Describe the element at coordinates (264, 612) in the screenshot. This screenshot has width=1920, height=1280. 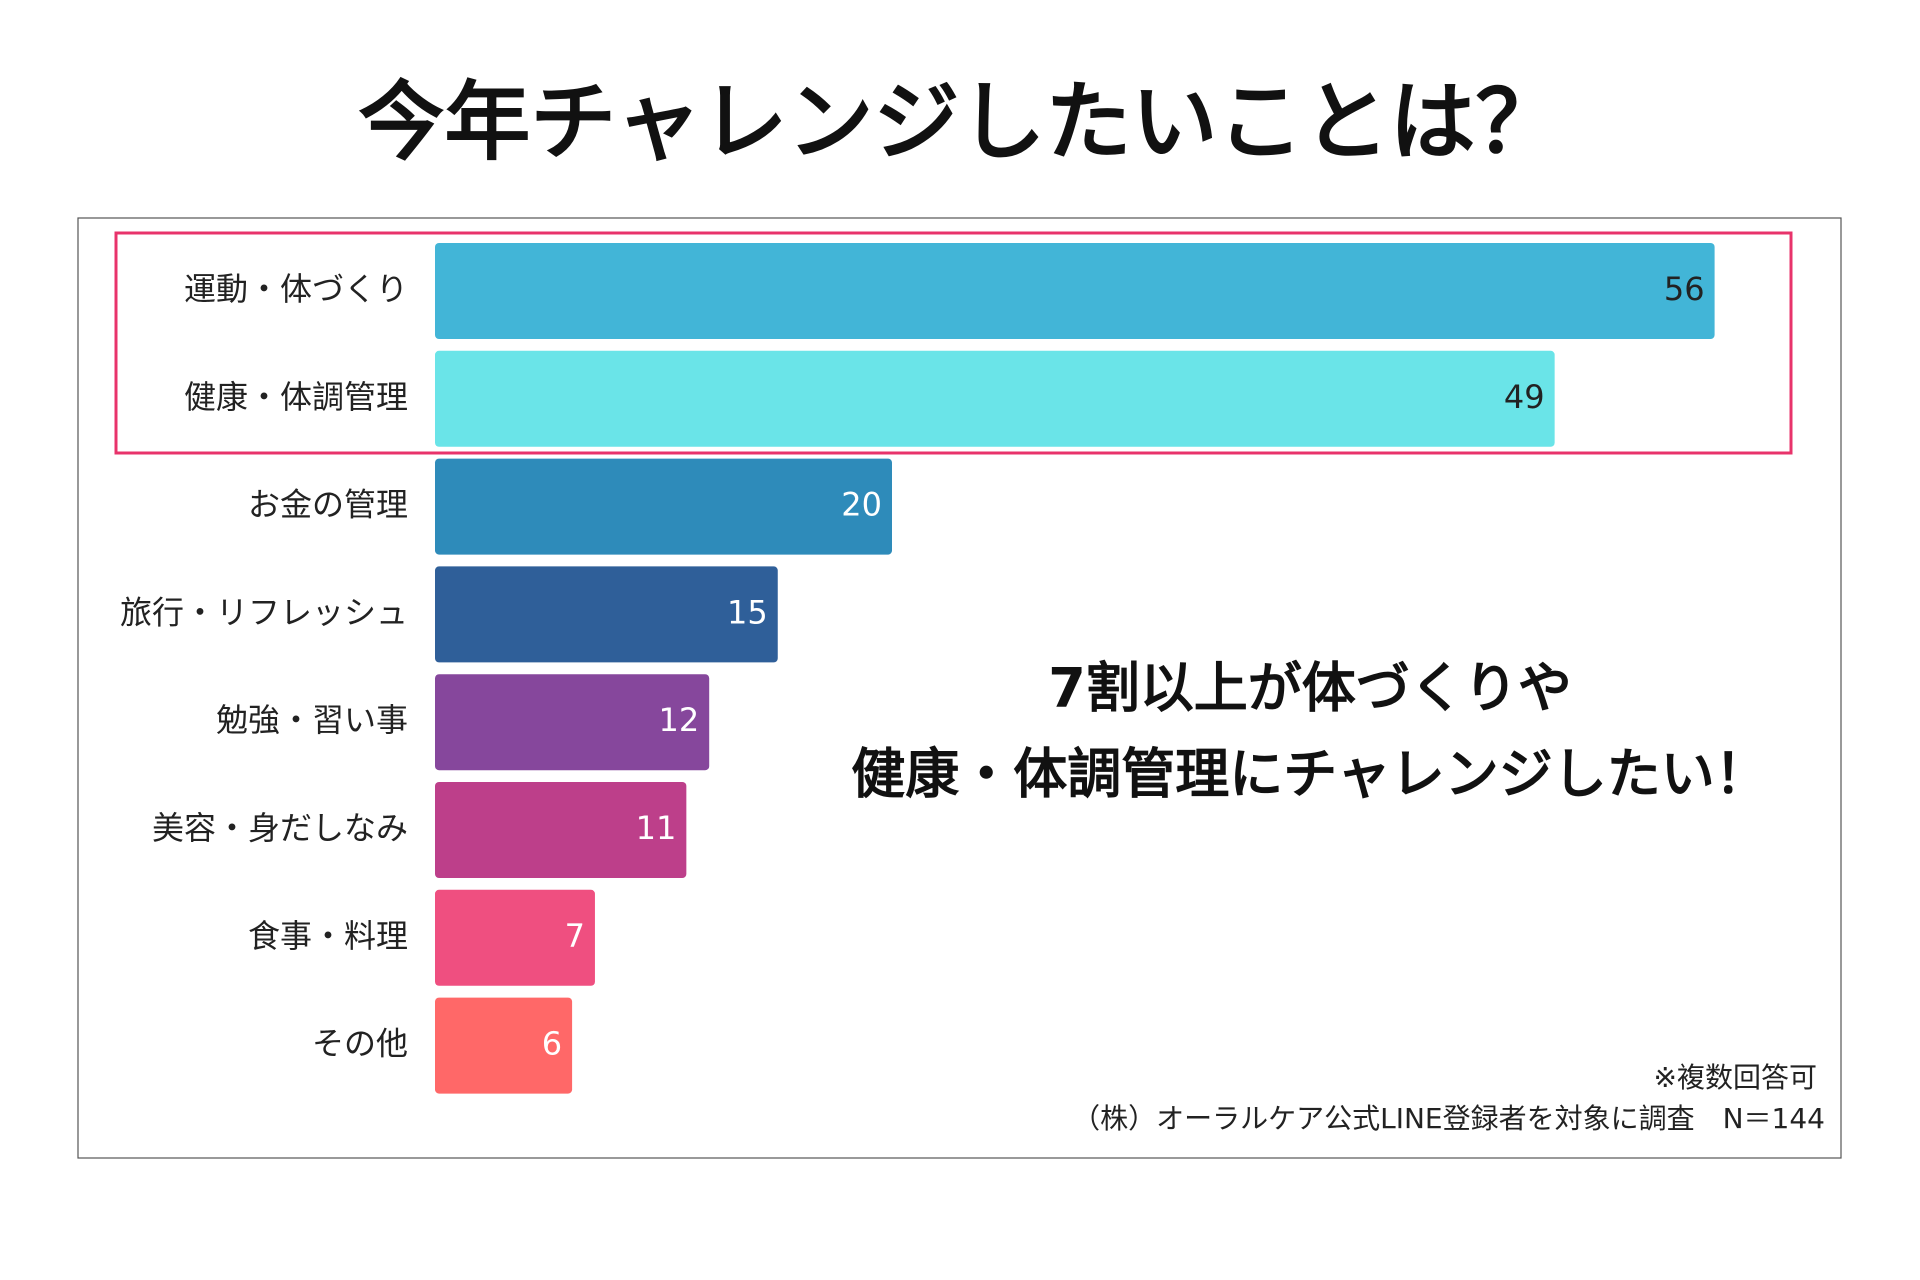
I see `y-tick-label: 旅行・リフレッシュ` at that location.